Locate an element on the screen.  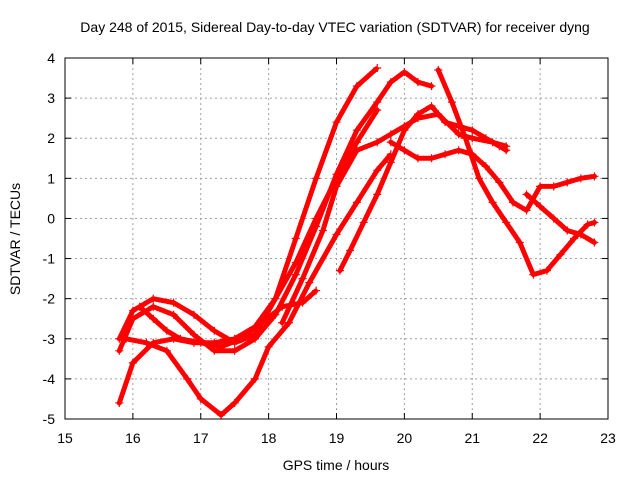
y-tick-label: -3 is located at coordinates (49, 339).